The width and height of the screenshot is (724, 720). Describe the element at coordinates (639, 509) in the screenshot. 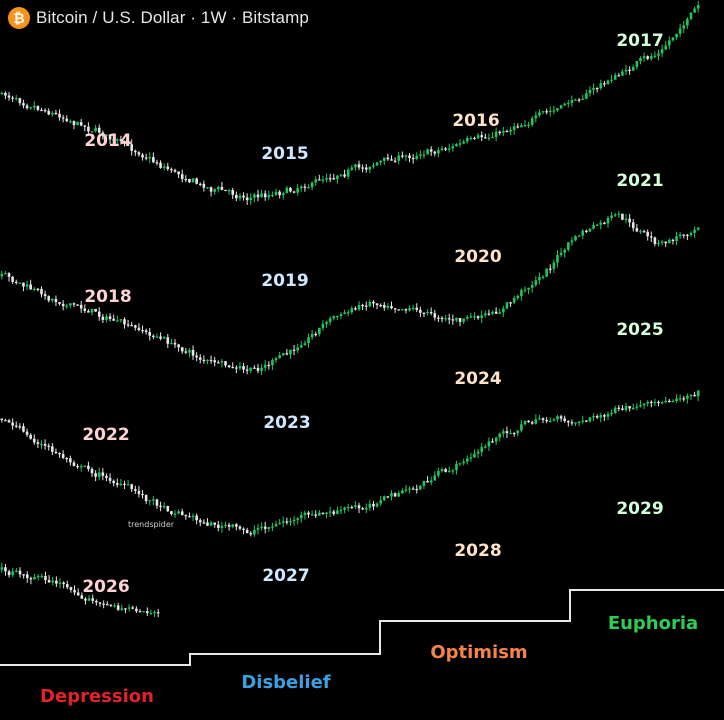

I see `year-label: 2029` at that location.